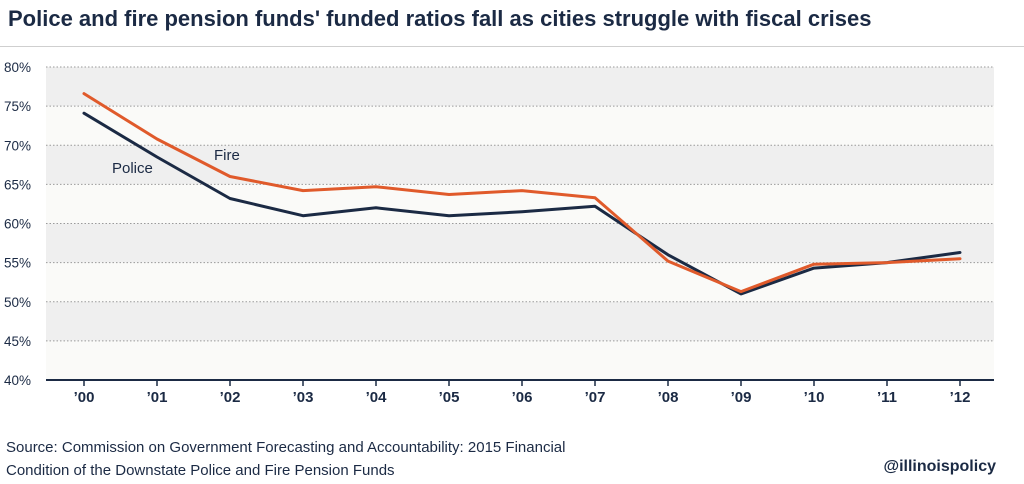 This screenshot has height=484, width=1024. I want to click on x-tick-label: ’03, so click(303, 397).